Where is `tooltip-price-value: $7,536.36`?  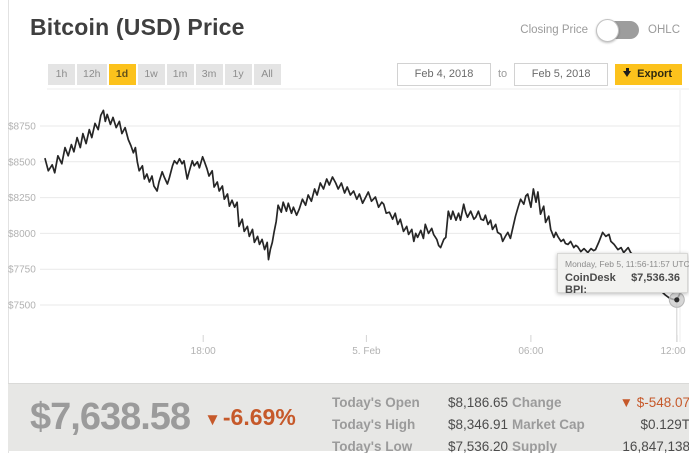 tooltip-price-value: $7,536.36 is located at coordinates (655, 278).